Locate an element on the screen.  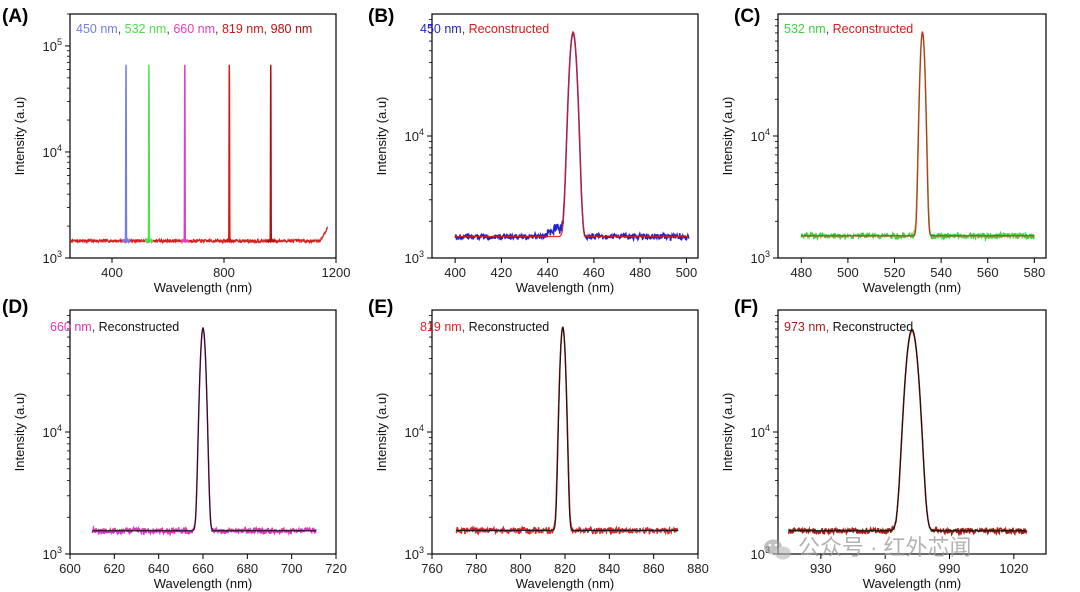
legend-entry: 450 nm is located at coordinates (441, 29).